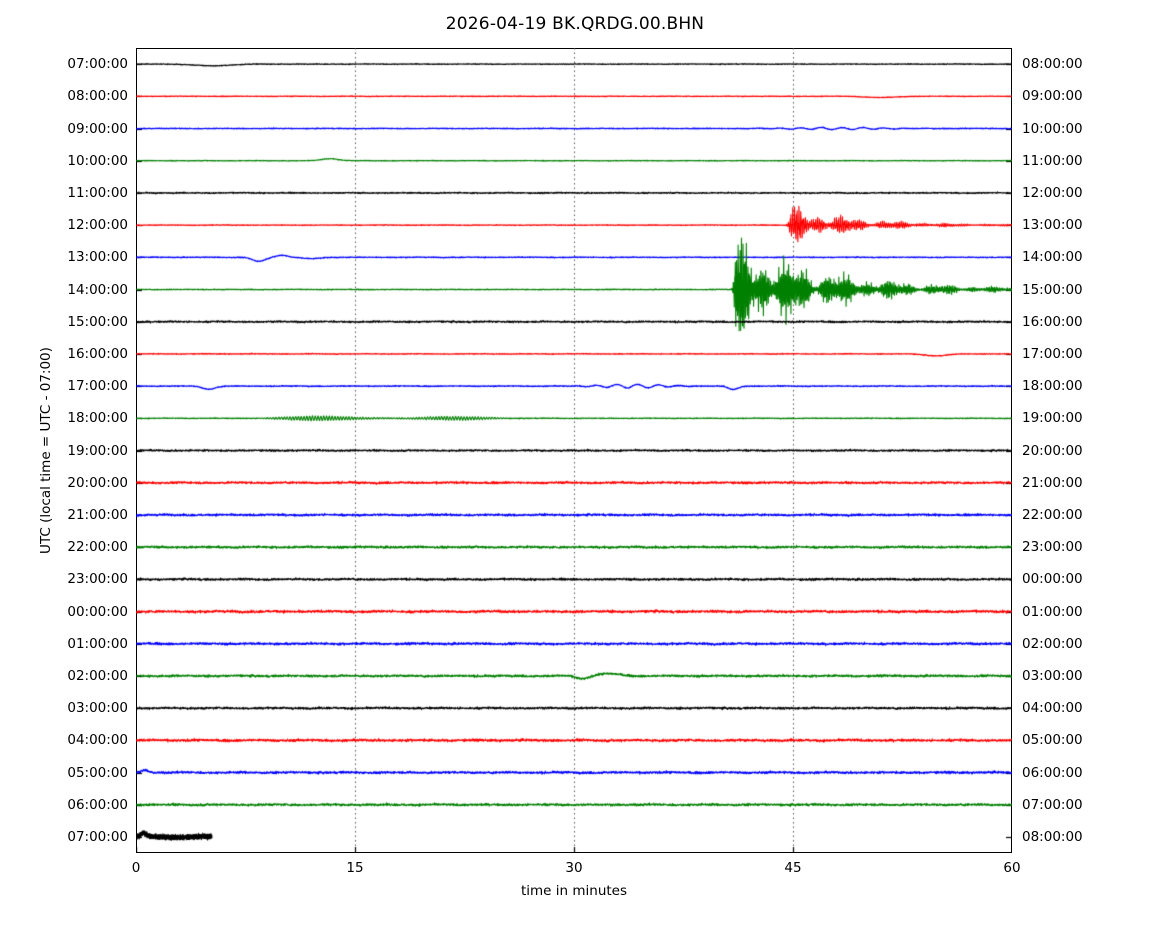 This screenshot has width=1150, height=950. I want to click on y-tick-right-16: 00:00:00, so click(1052, 579).